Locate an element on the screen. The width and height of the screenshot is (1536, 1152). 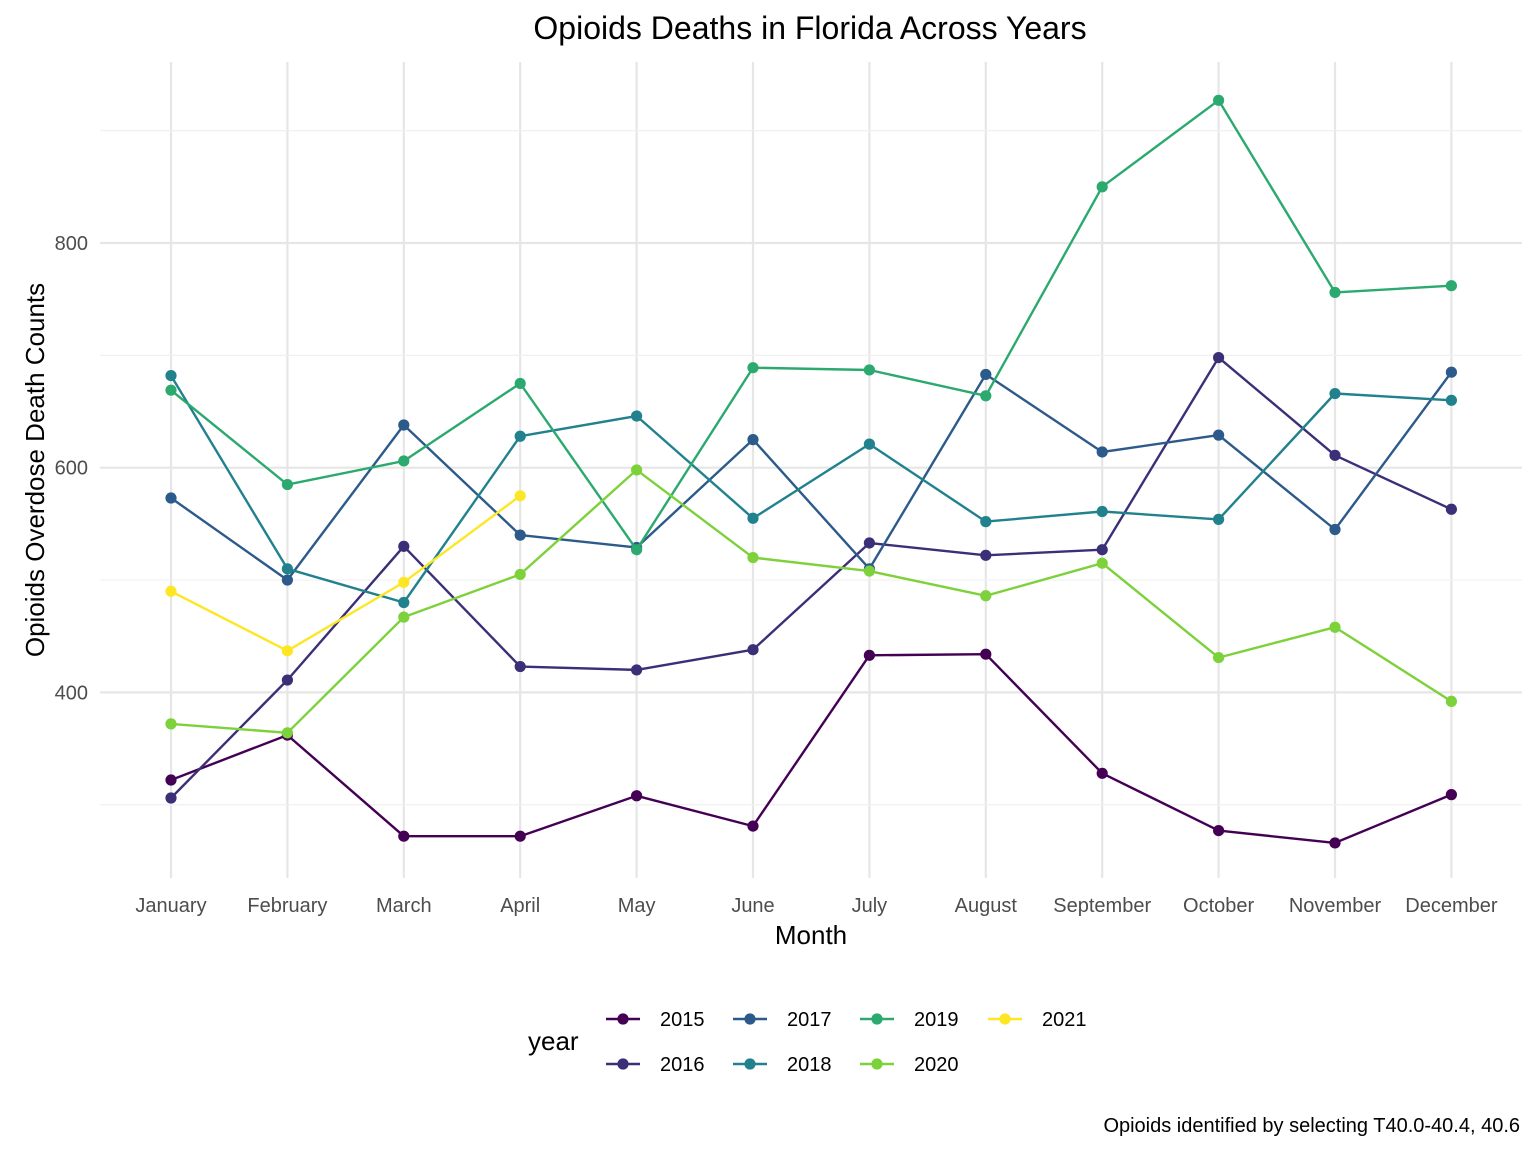
x-axis-title: Month is located at coordinates (811, 935).